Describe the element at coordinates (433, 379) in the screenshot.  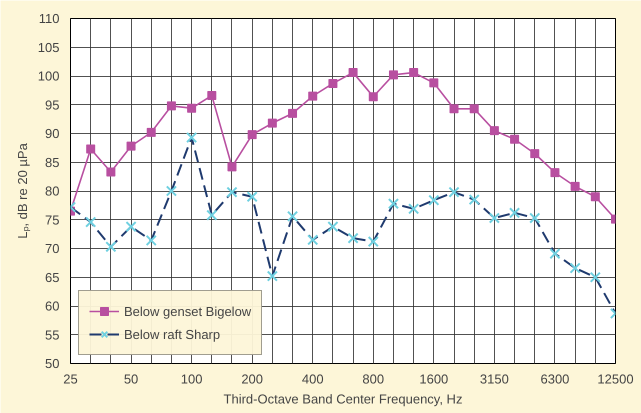
I see `x-tick-label: 1600` at that location.